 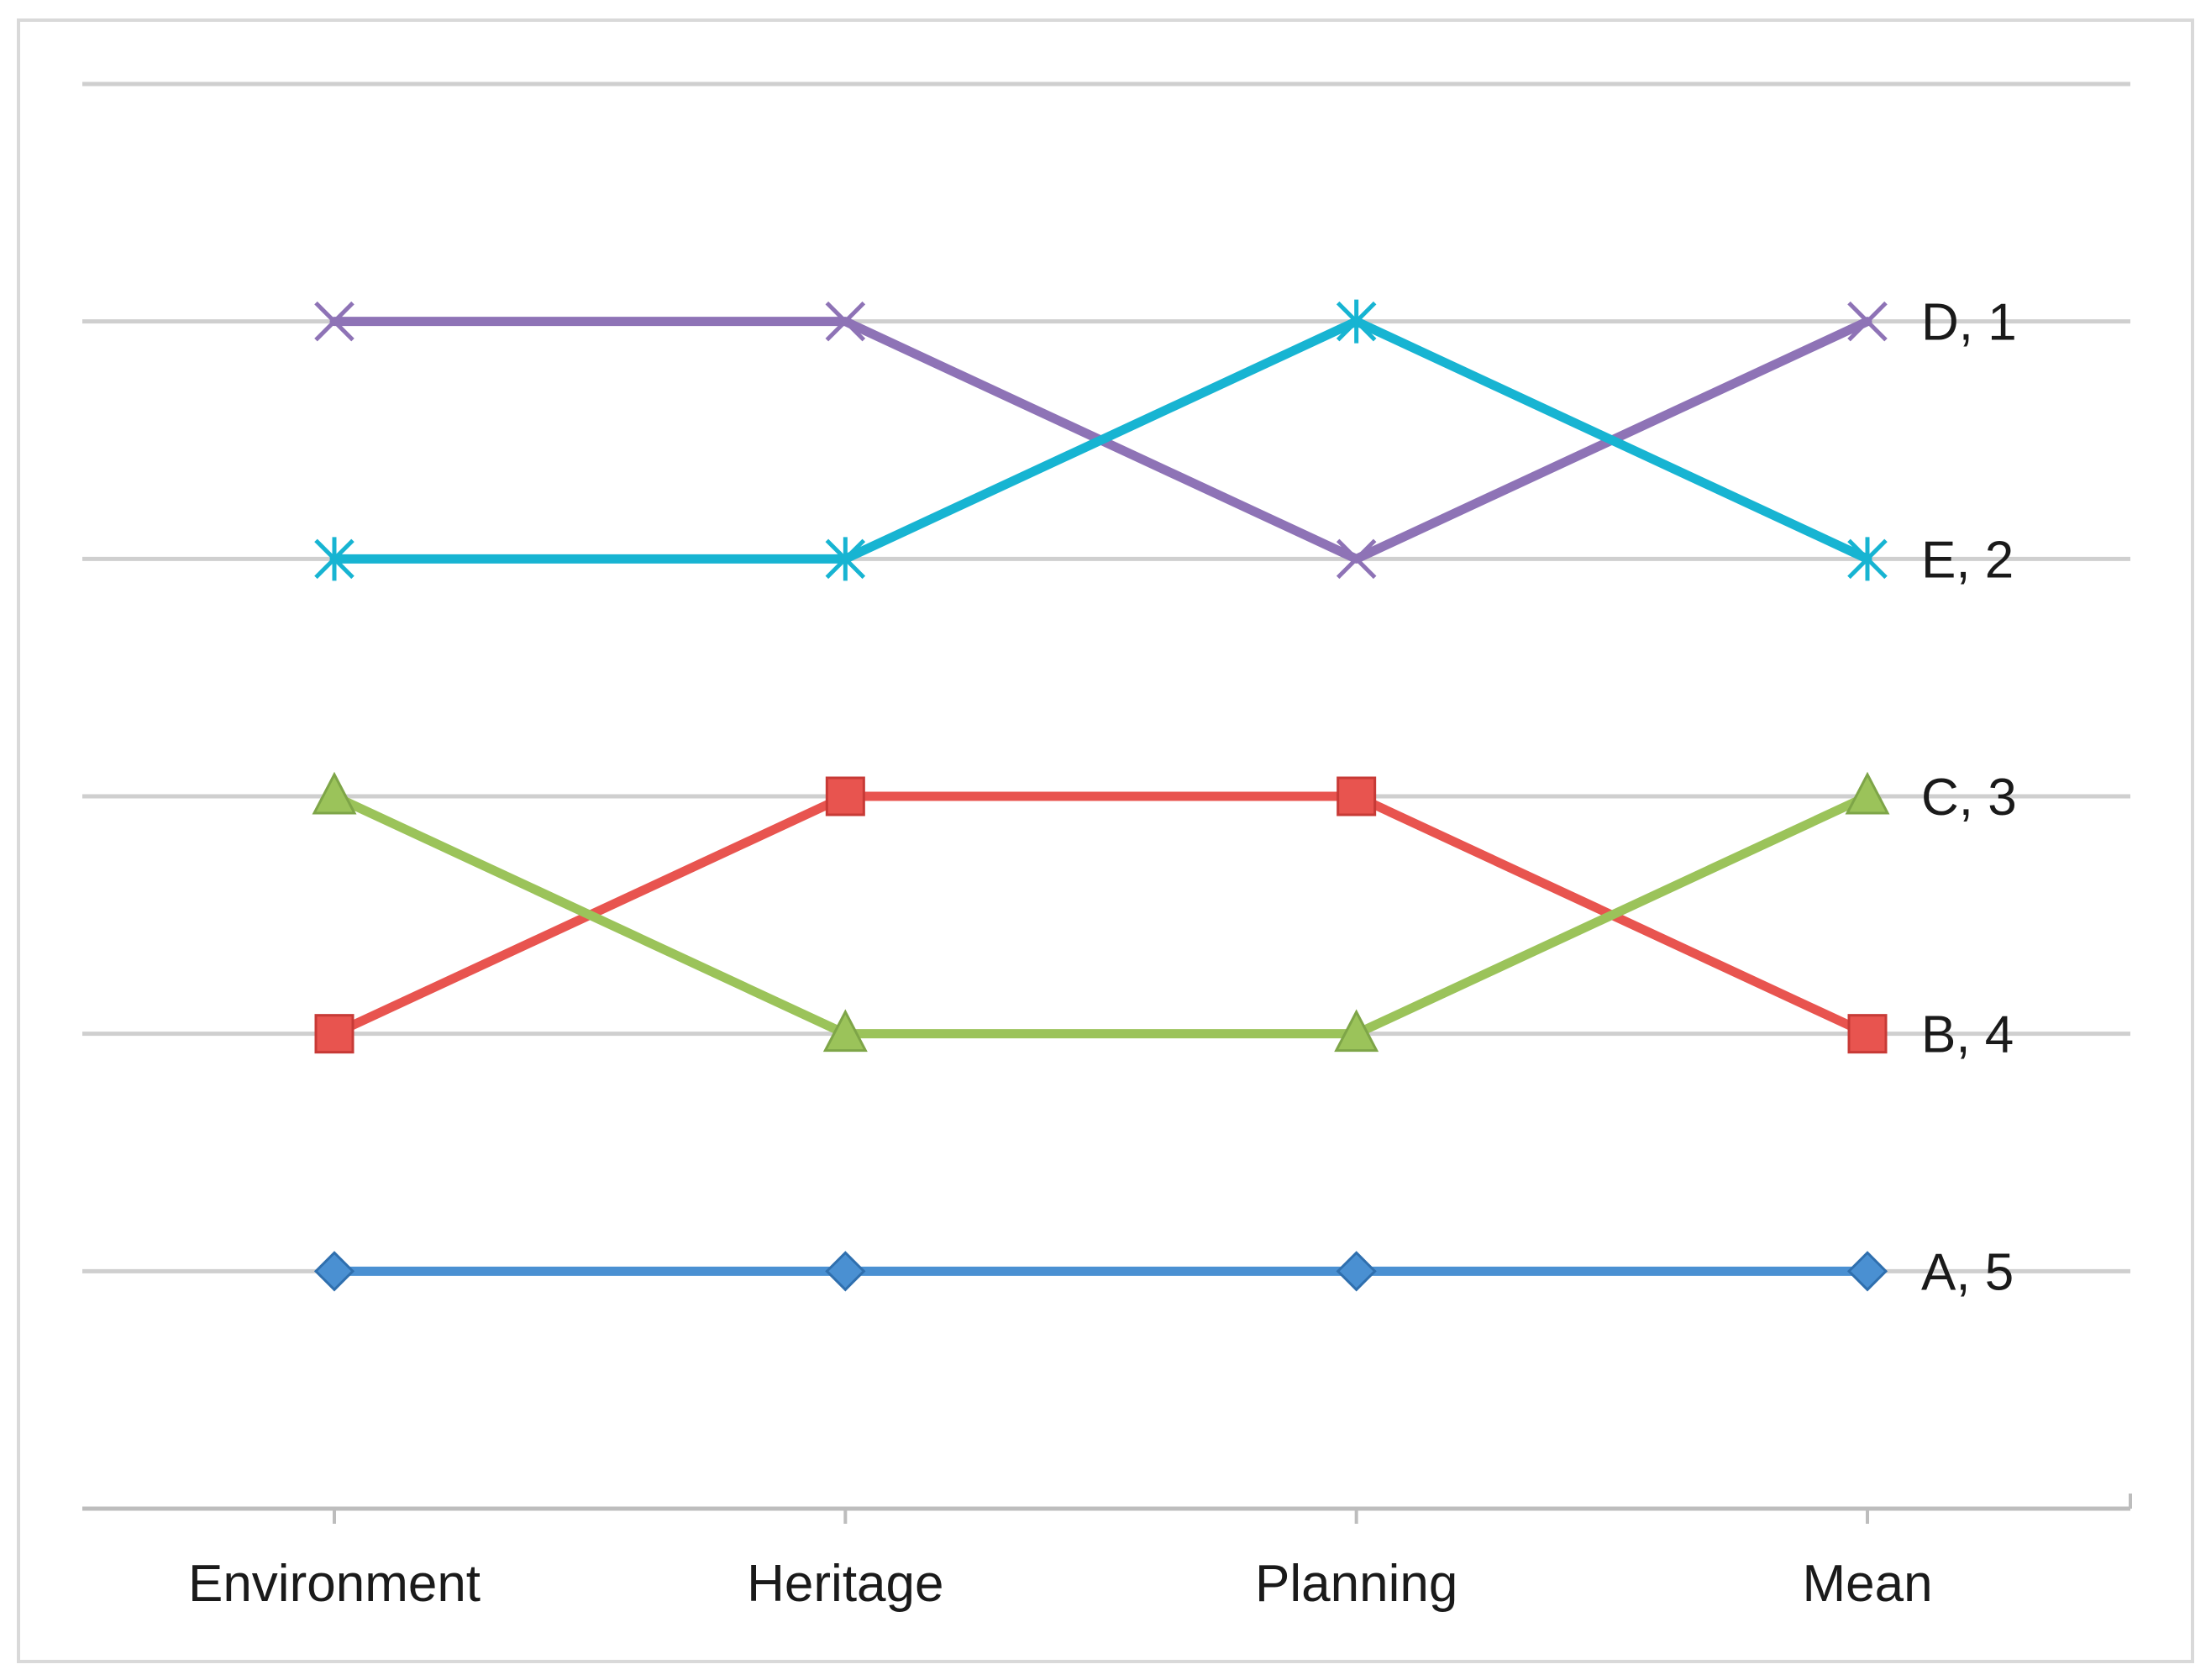 What do you see at coordinates (334, 321) in the screenshot?
I see `point-d-environment` at bounding box center [334, 321].